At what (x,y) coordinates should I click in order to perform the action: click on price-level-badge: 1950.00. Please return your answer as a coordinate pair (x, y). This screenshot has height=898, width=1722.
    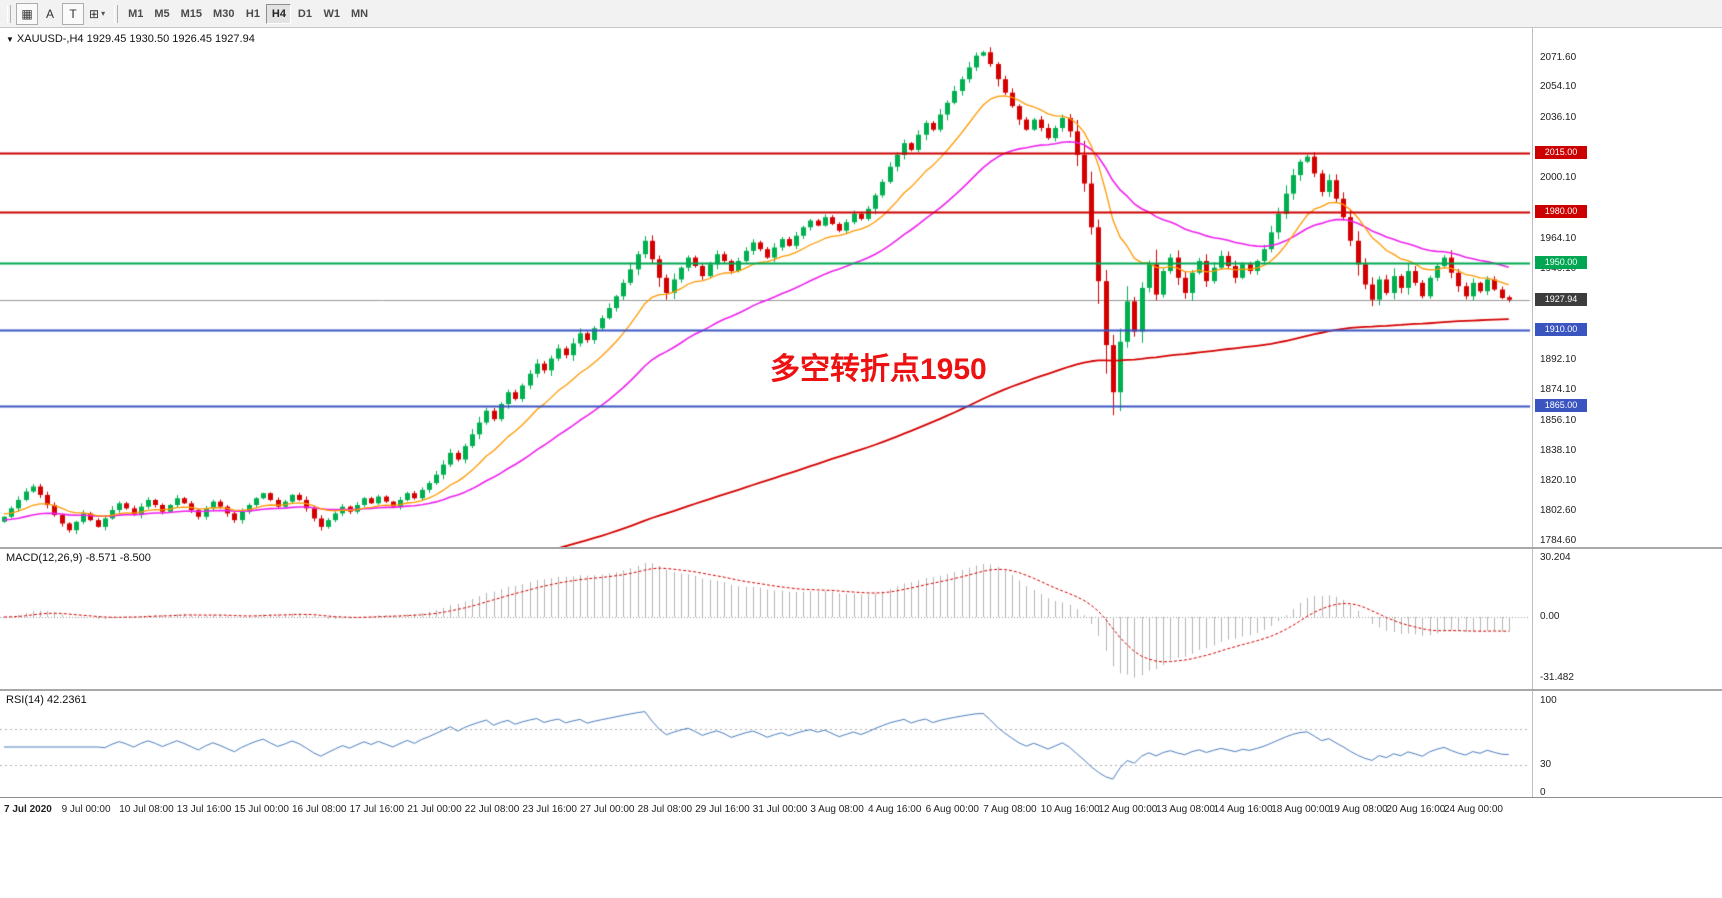
    Looking at the image, I should click on (1561, 262).